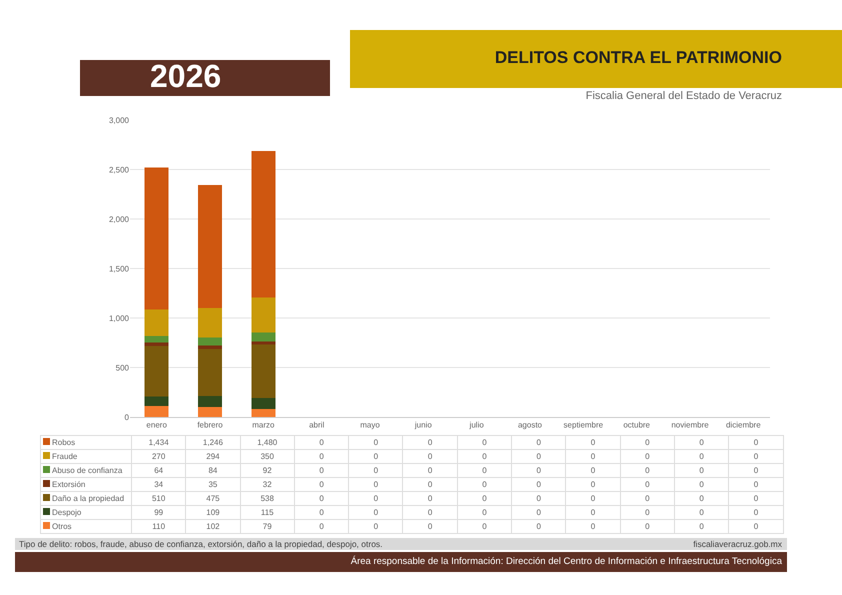 This screenshot has width=842, height=595. What do you see at coordinates (159, 499) in the screenshot?
I see `data-label: 510` at bounding box center [159, 499].